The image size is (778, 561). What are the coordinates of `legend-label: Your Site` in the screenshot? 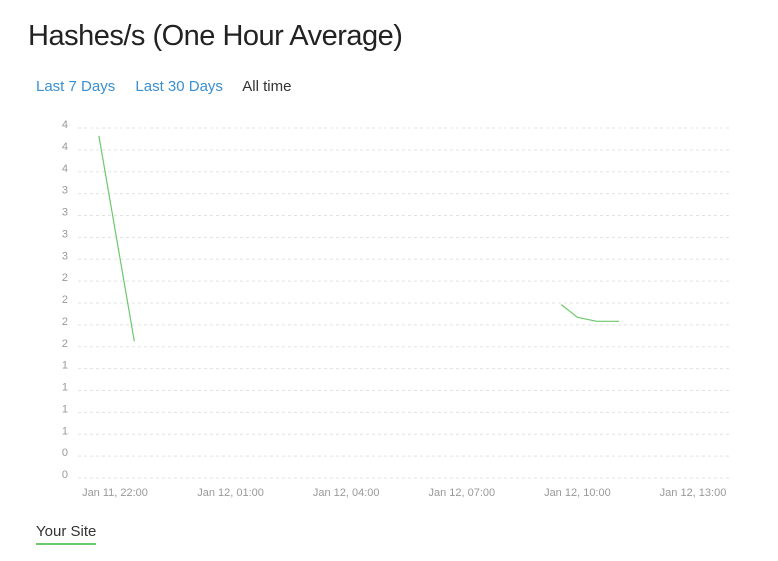 It's located at (66, 531).